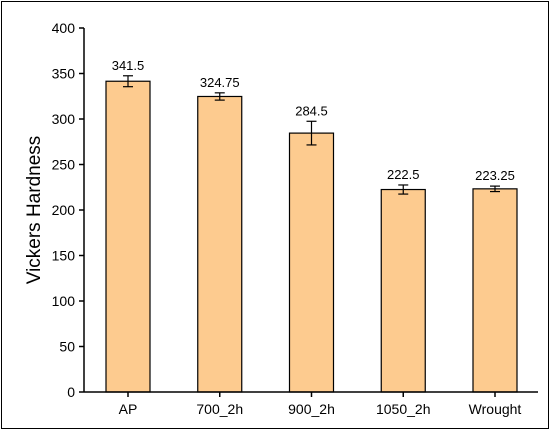 The height and width of the screenshot is (430, 550). Describe the element at coordinates (128, 409) in the screenshot. I see `x-tick-label-AP: AP` at that location.